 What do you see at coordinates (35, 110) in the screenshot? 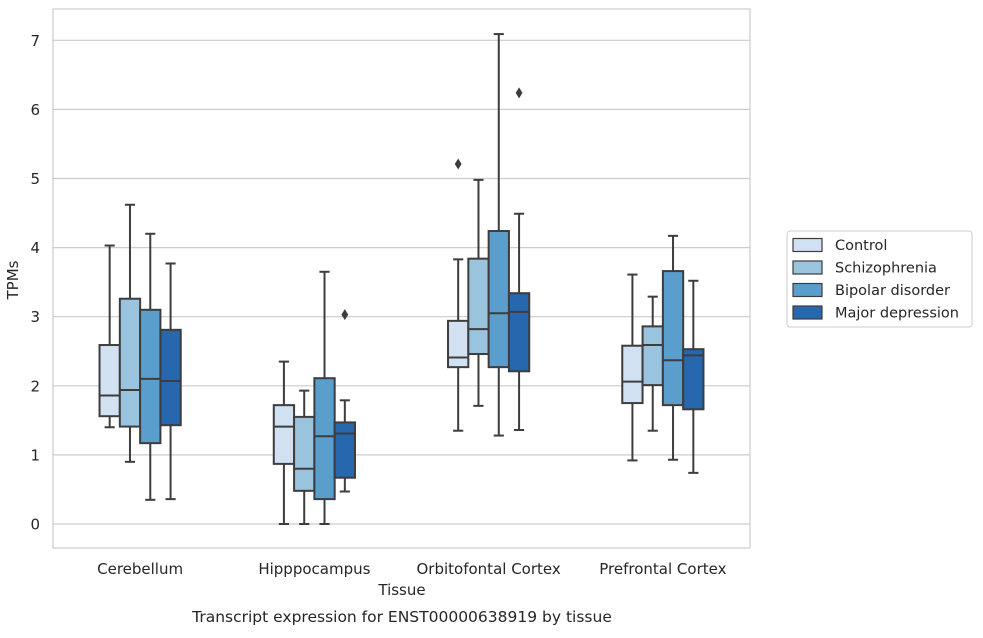
I see `y-tick-label: 6` at bounding box center [35, 110].